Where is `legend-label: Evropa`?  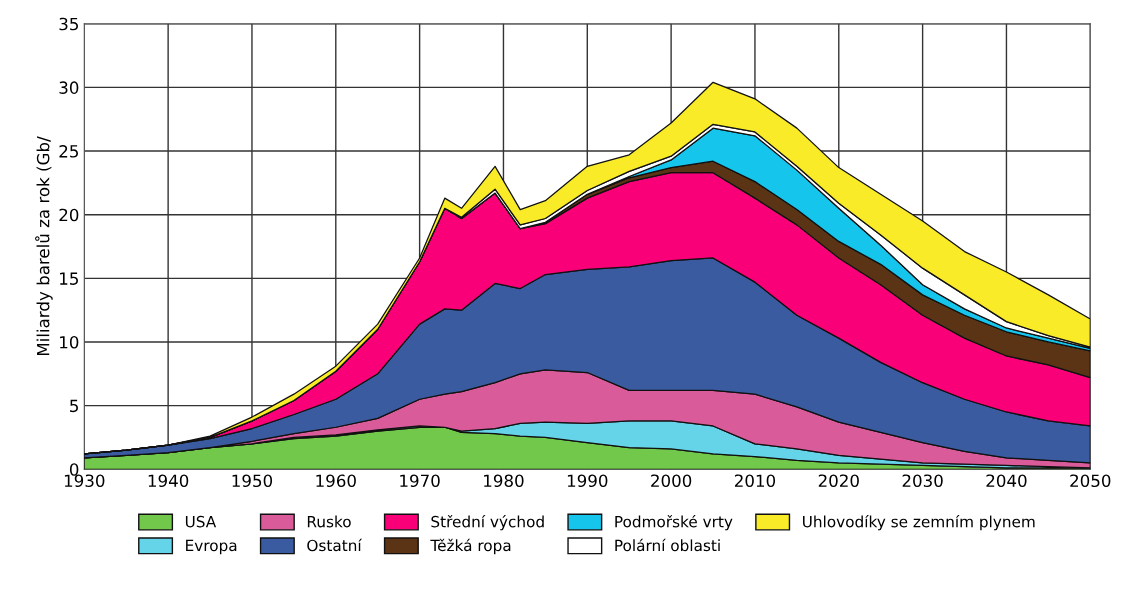
legend-label: Evropa is located at coordinates (211, 547).